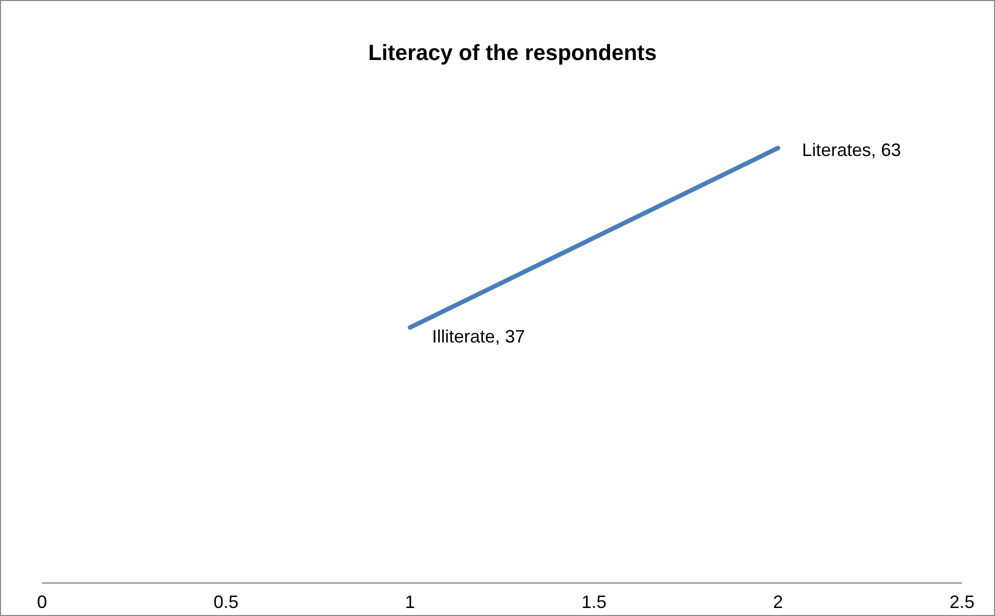 This screenshot has height=616, width=995. What do you see at coordinates (594, 602) in the screenshot?
I see `x-tick-label: 1.5` at bounding box center [594, 602].